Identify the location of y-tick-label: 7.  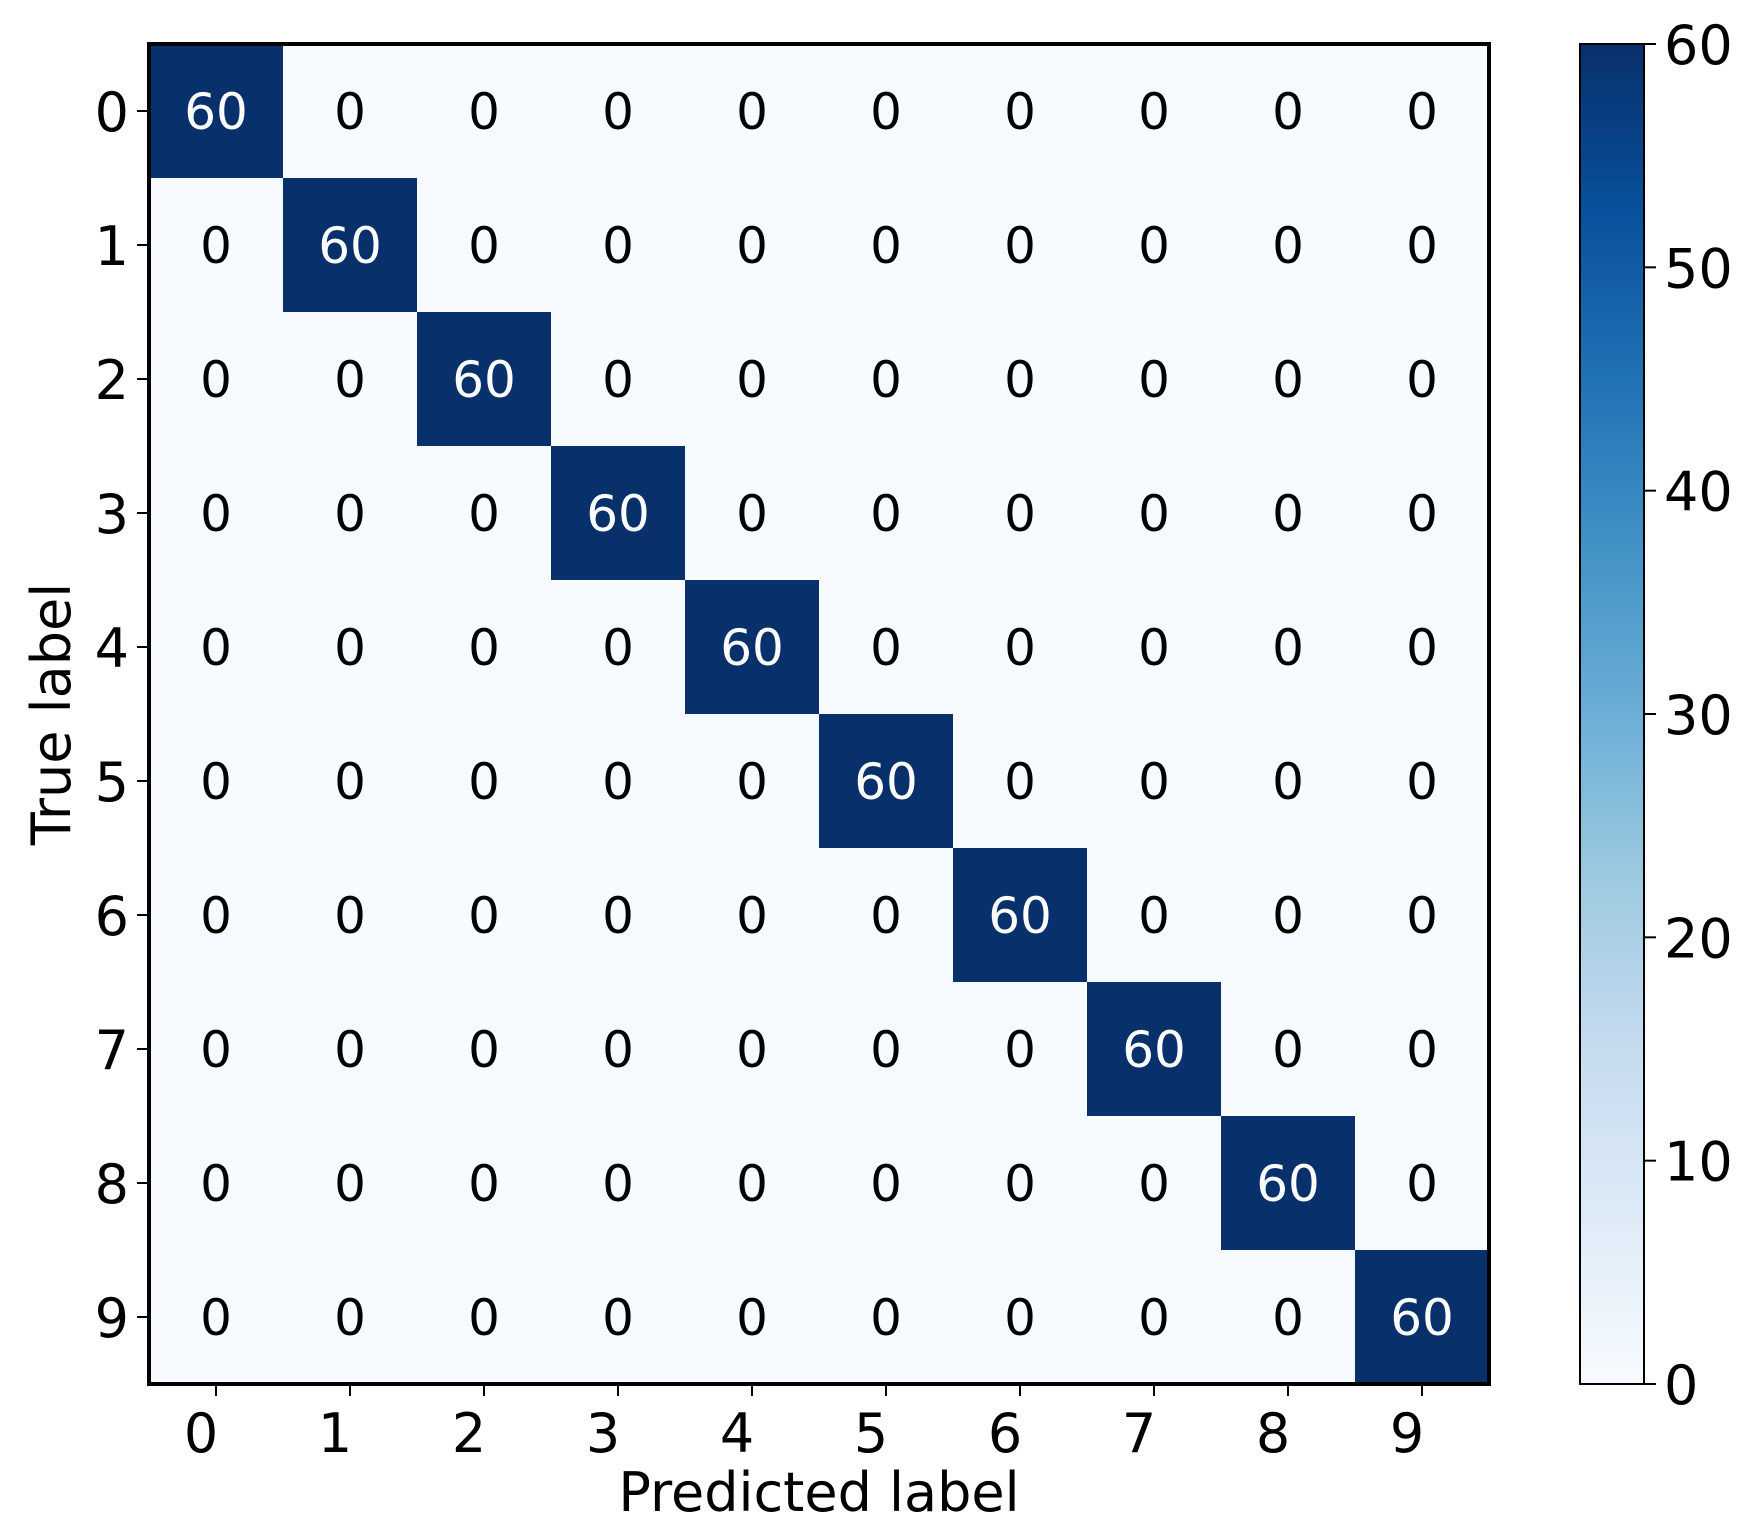
(112, 1050).